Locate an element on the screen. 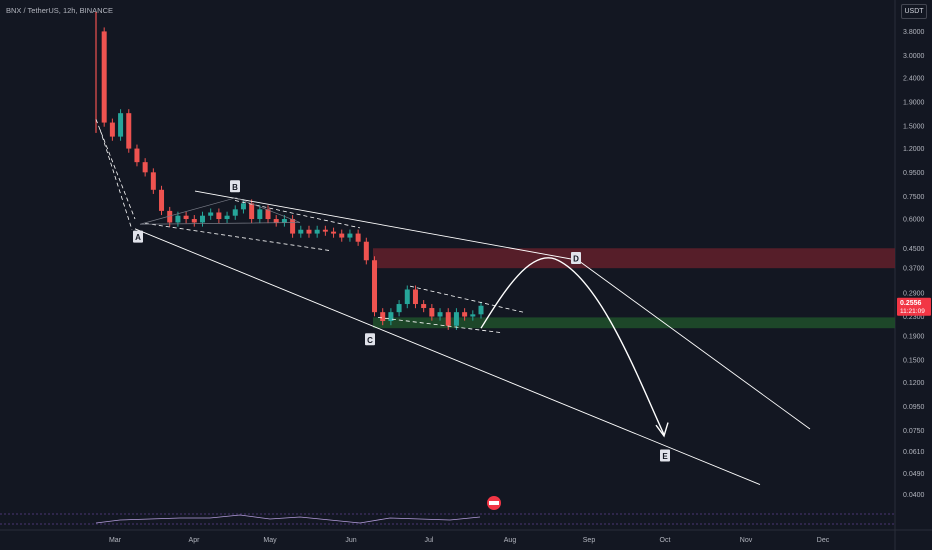 The image size is (932, 550). y-tick-label: 0.0400 is located at coordinates (914, 495).